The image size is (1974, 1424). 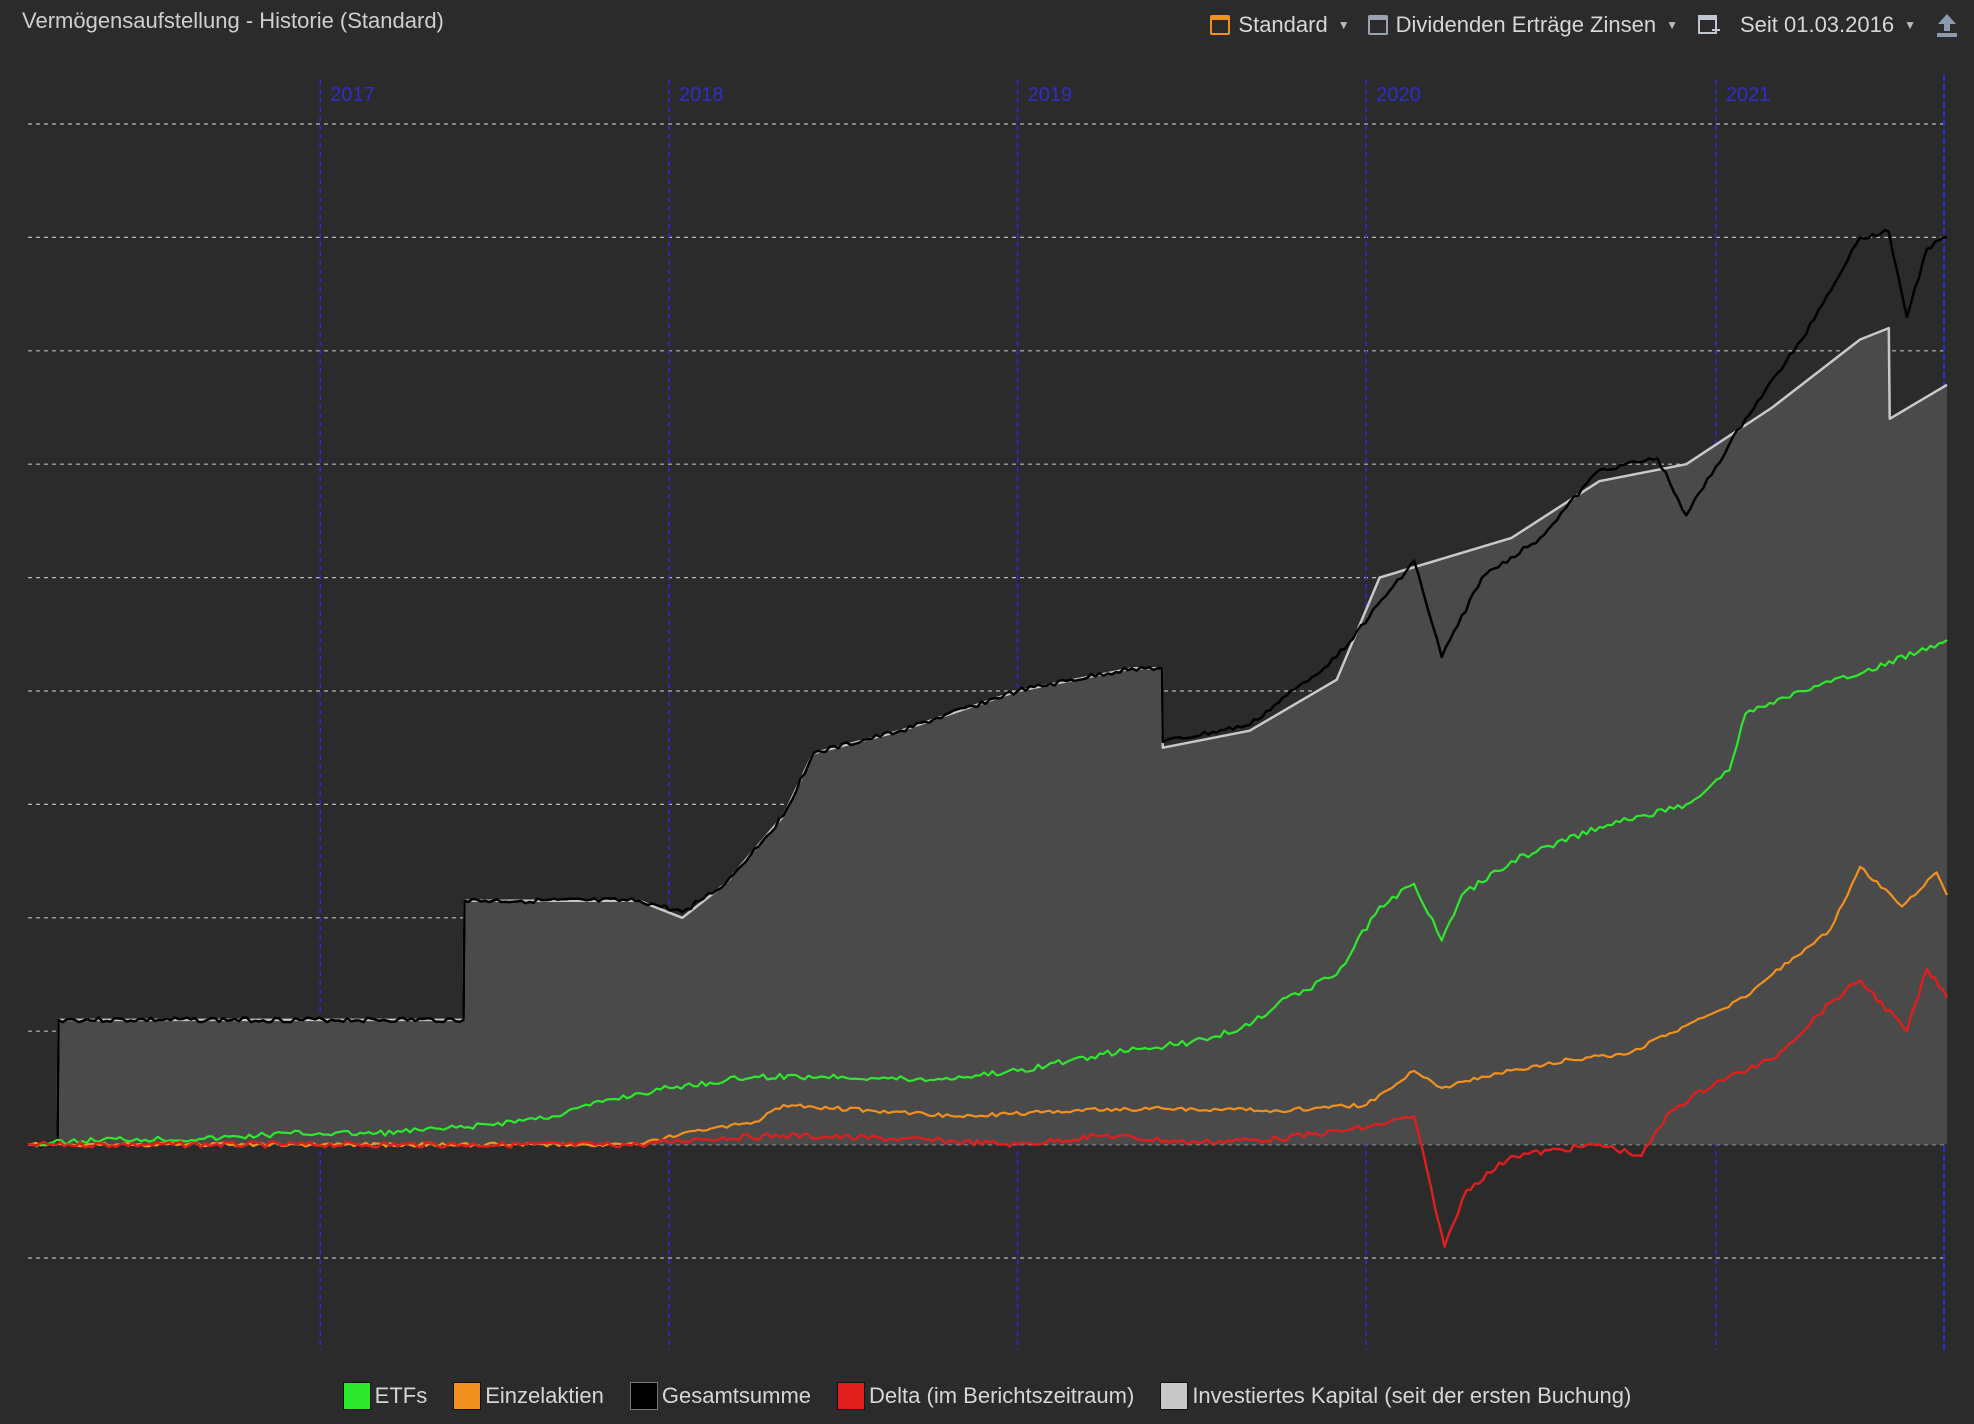 What do you see at coordinates (401, 1395) in the screenshot?
I see `legend-label-etfs: ETFs` at bounding box center [401, 1395].